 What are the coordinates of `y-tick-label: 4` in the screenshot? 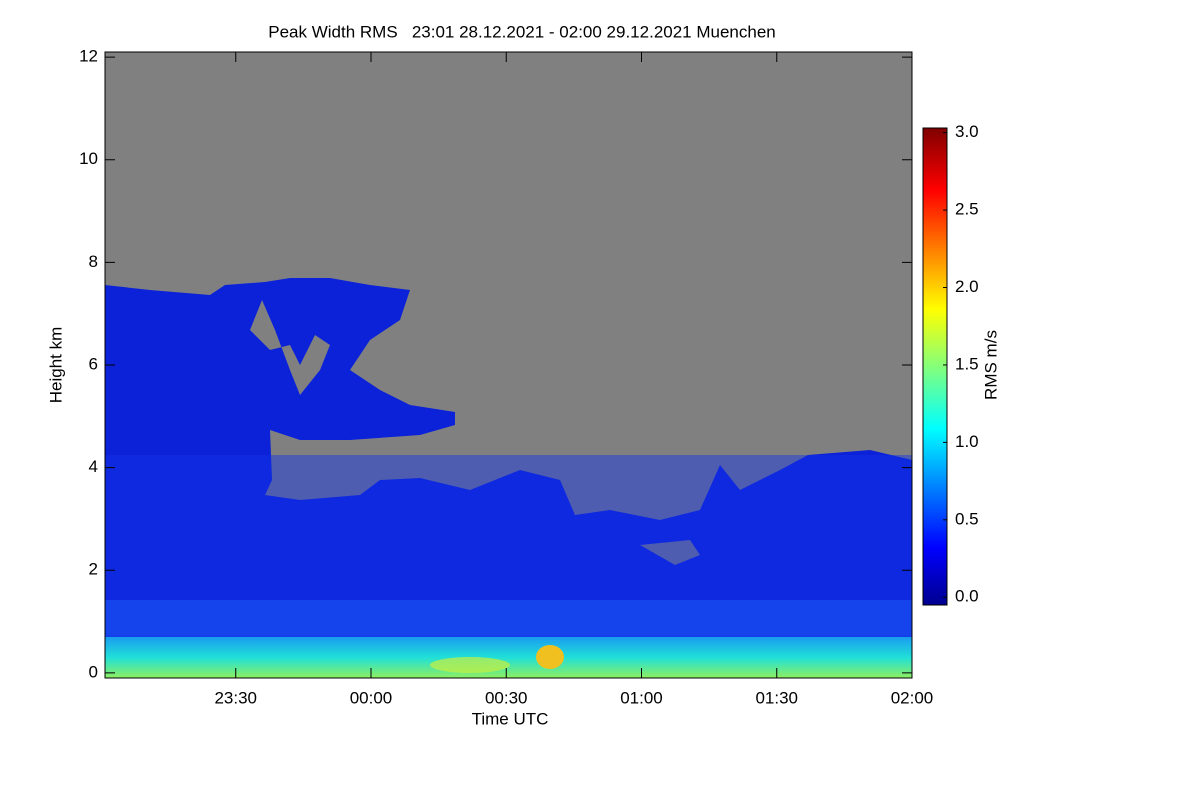 It's located at (93, 466).